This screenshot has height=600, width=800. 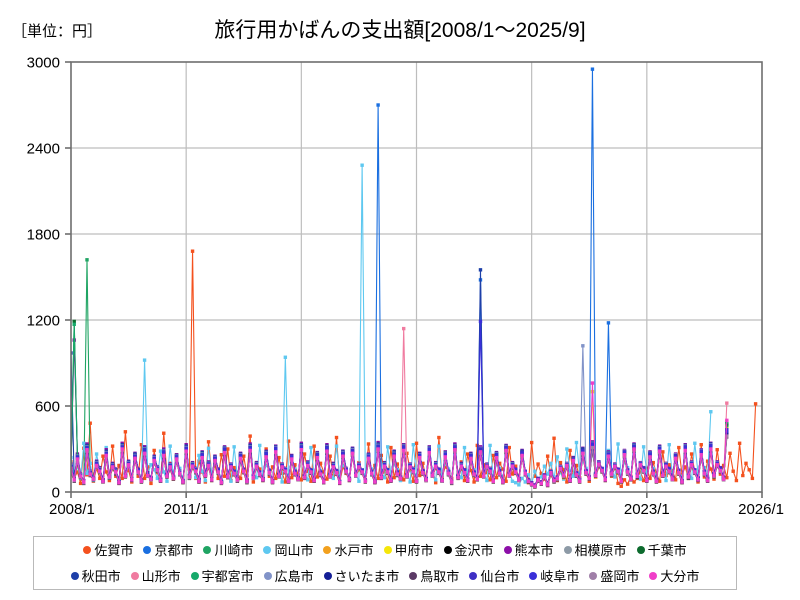 I want to click on legend-label: 千葉市, so click(x=667, y=550).